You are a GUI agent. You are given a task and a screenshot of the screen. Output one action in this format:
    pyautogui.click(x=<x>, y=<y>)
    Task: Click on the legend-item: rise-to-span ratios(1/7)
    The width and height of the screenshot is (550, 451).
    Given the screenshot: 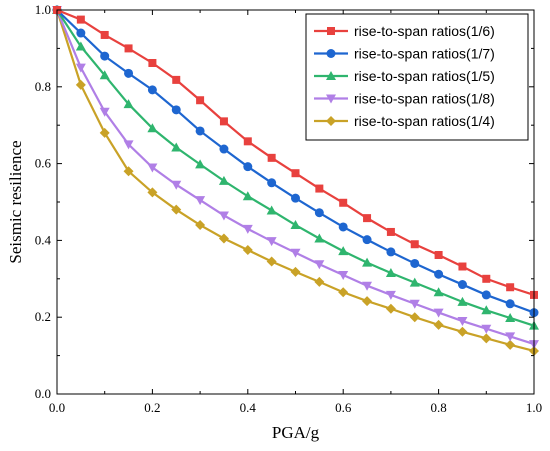 What is the action you would take?
    pyautogui.click(x=404, y=54)
    